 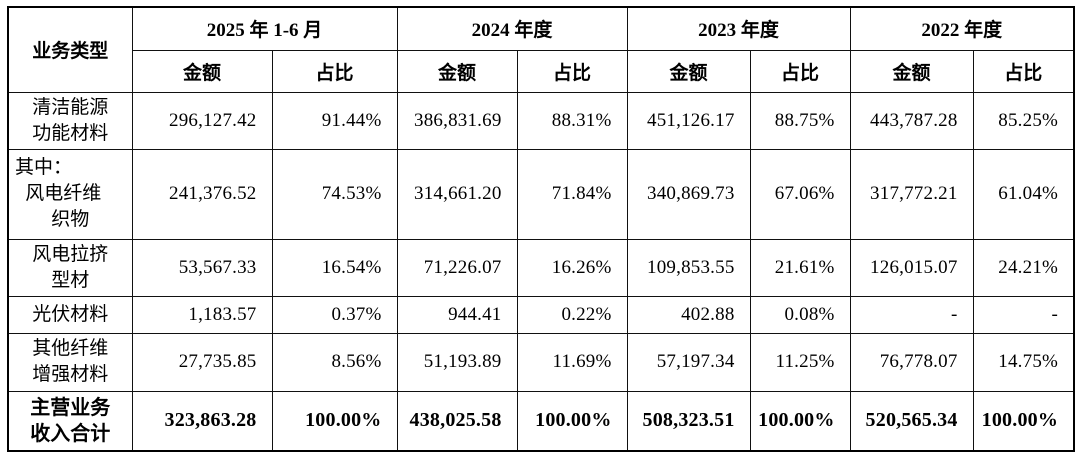 I want to click on ratio-cell: 67.06%, so click(x=800, y=194).